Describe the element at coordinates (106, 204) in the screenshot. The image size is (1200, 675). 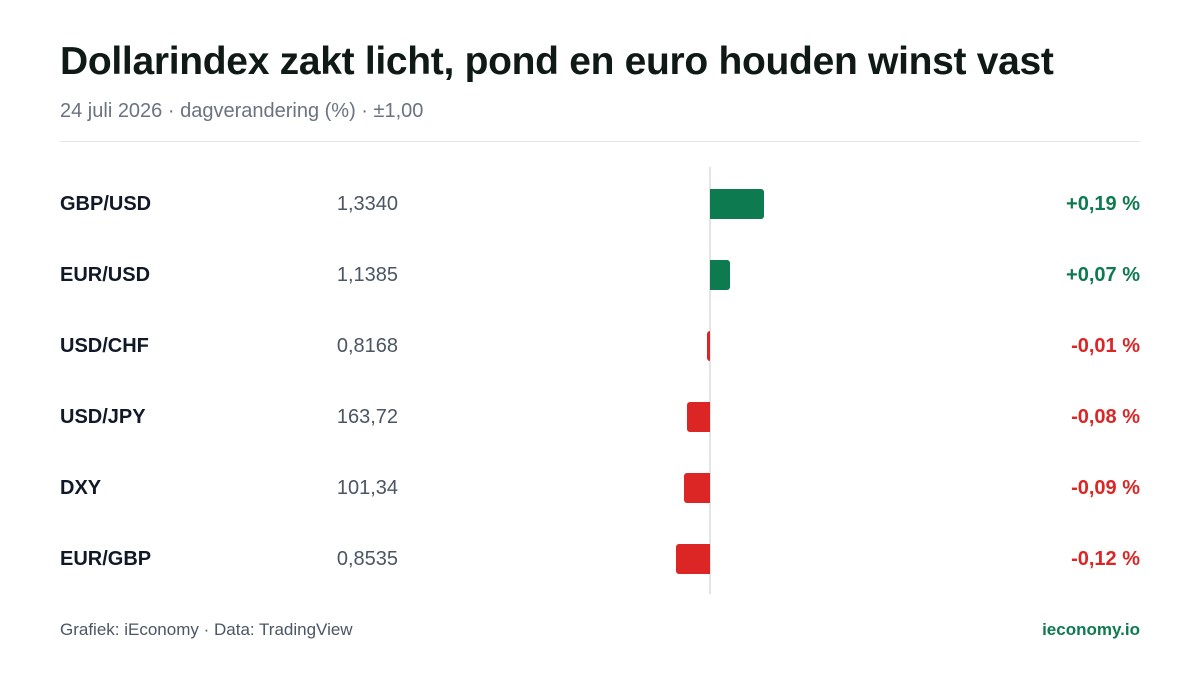
I see `currency-pair-label: GBP/USD` at that location.